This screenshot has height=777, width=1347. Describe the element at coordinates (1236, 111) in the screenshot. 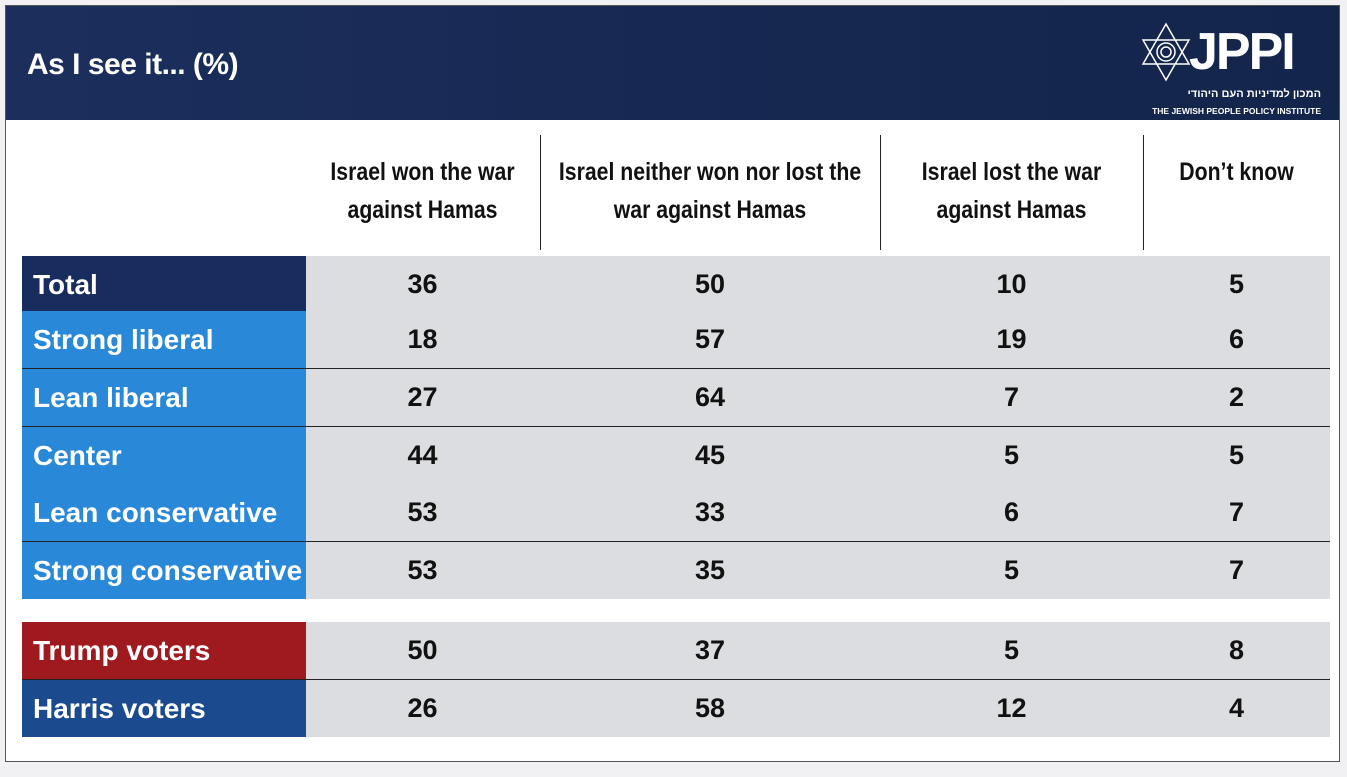

I see `logo-english: THE JEWISH PEOPLE POLICY INSTITUTE` at that location.